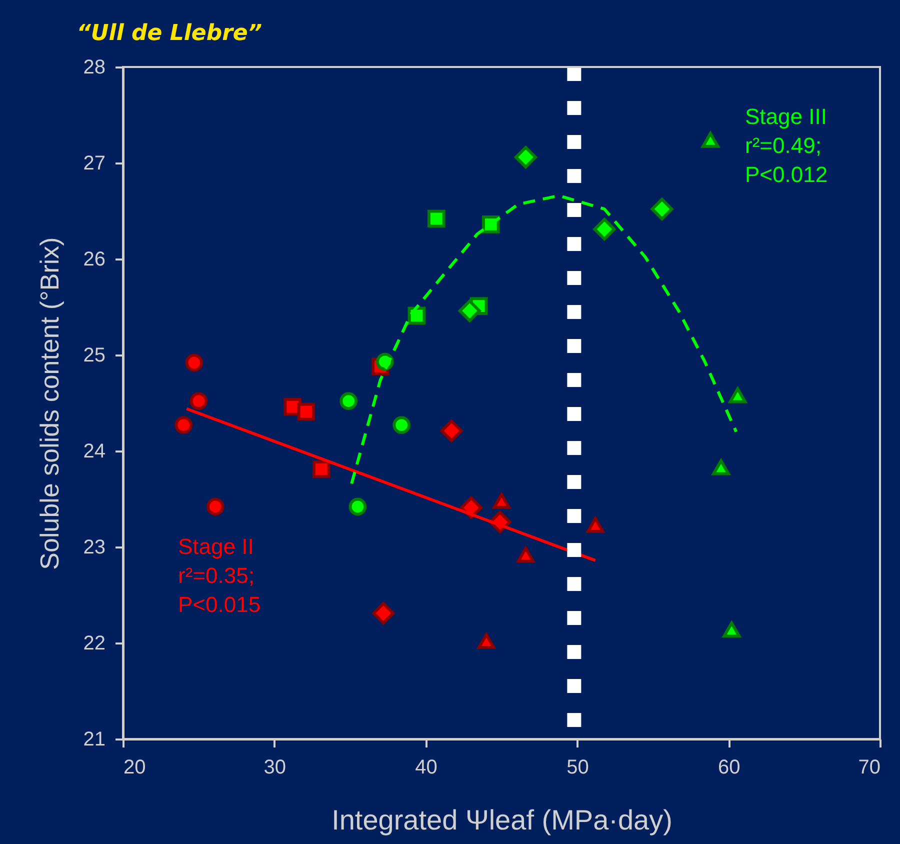 The image size is (900, 844). What do you see at coordinates (729, 767) in the screenshot?
I see `x-tick-label: 60` at bounding box center [729, 767].